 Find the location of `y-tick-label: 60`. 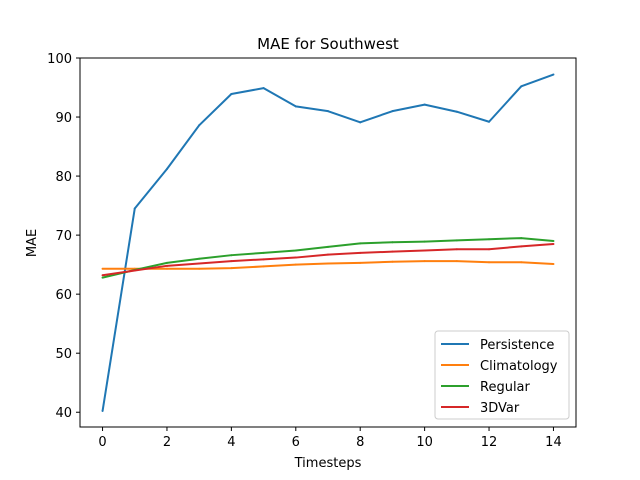

y-tick-label: 60 is located at coordinates (63, 295).